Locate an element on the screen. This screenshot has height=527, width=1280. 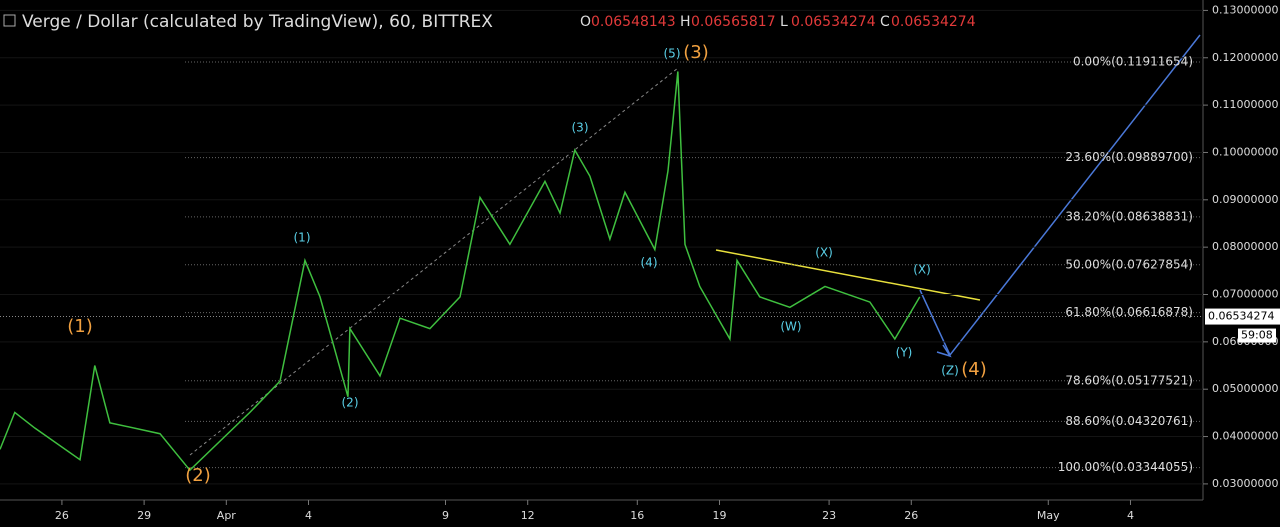
y-tick-label: 0.12000000 is located at coordinates (1245, 57).